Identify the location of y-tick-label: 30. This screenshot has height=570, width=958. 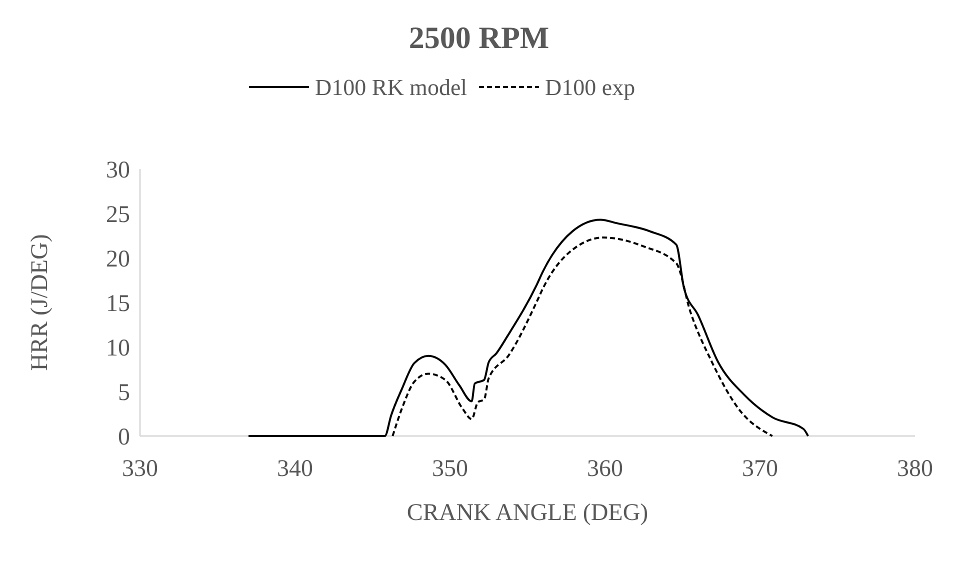
(118, 170).